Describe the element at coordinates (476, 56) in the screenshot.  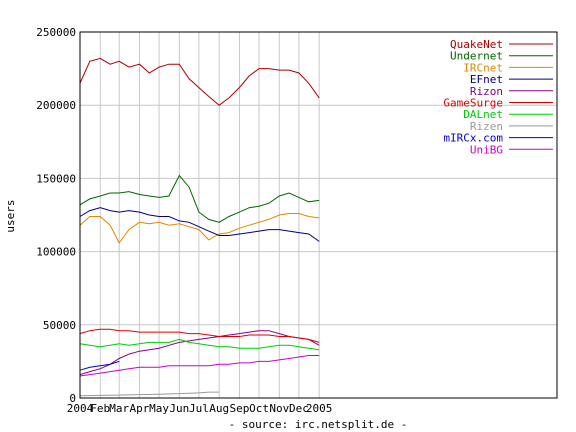
I see `legend-label: Undernet` at that location.